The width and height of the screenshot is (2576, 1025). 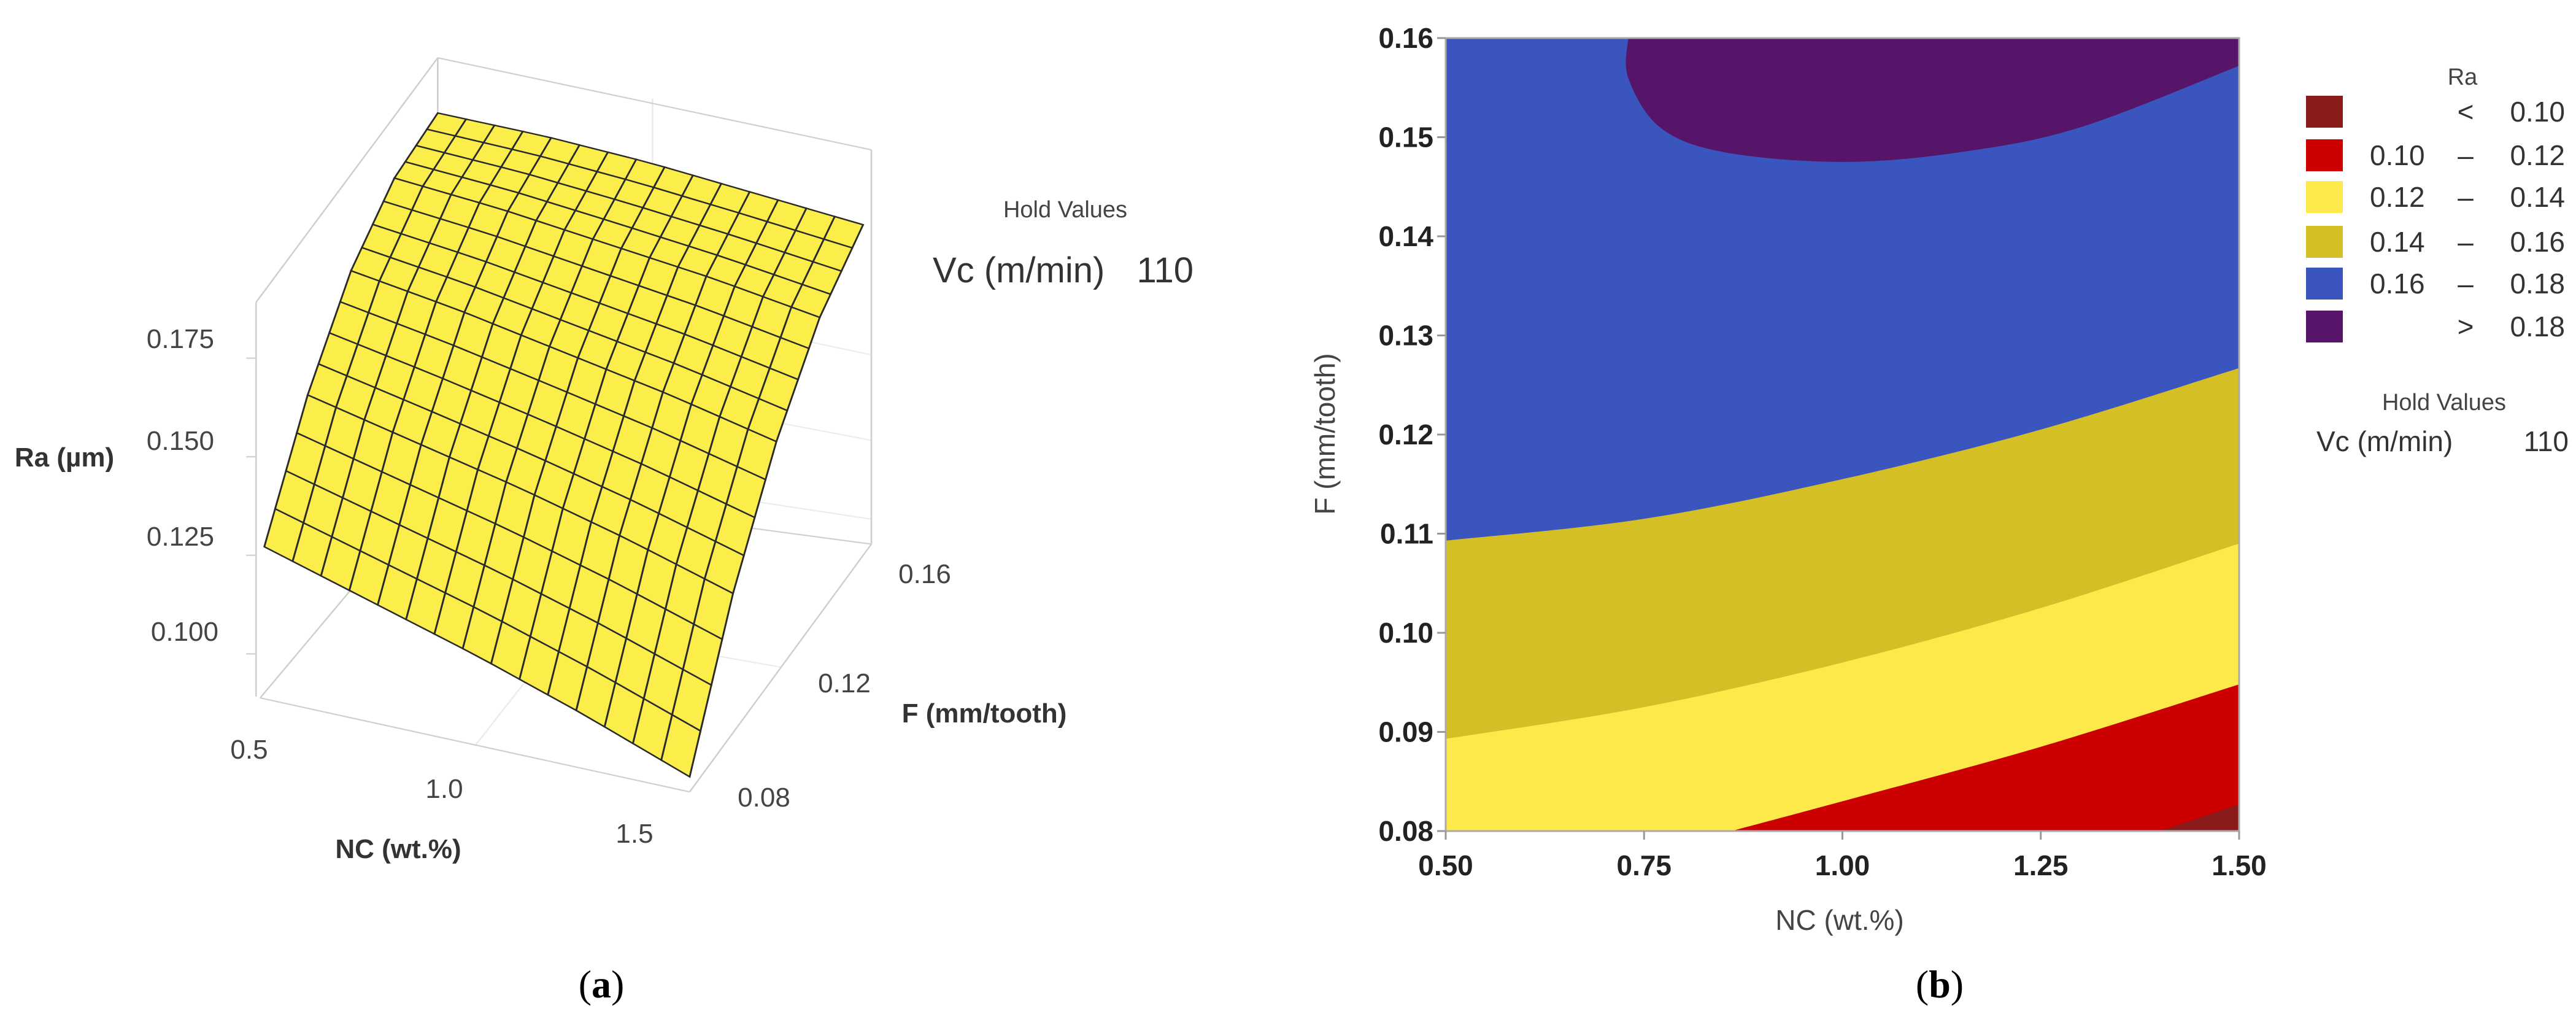 I want to click on caption-letter: a, so click(x=601, y=984).